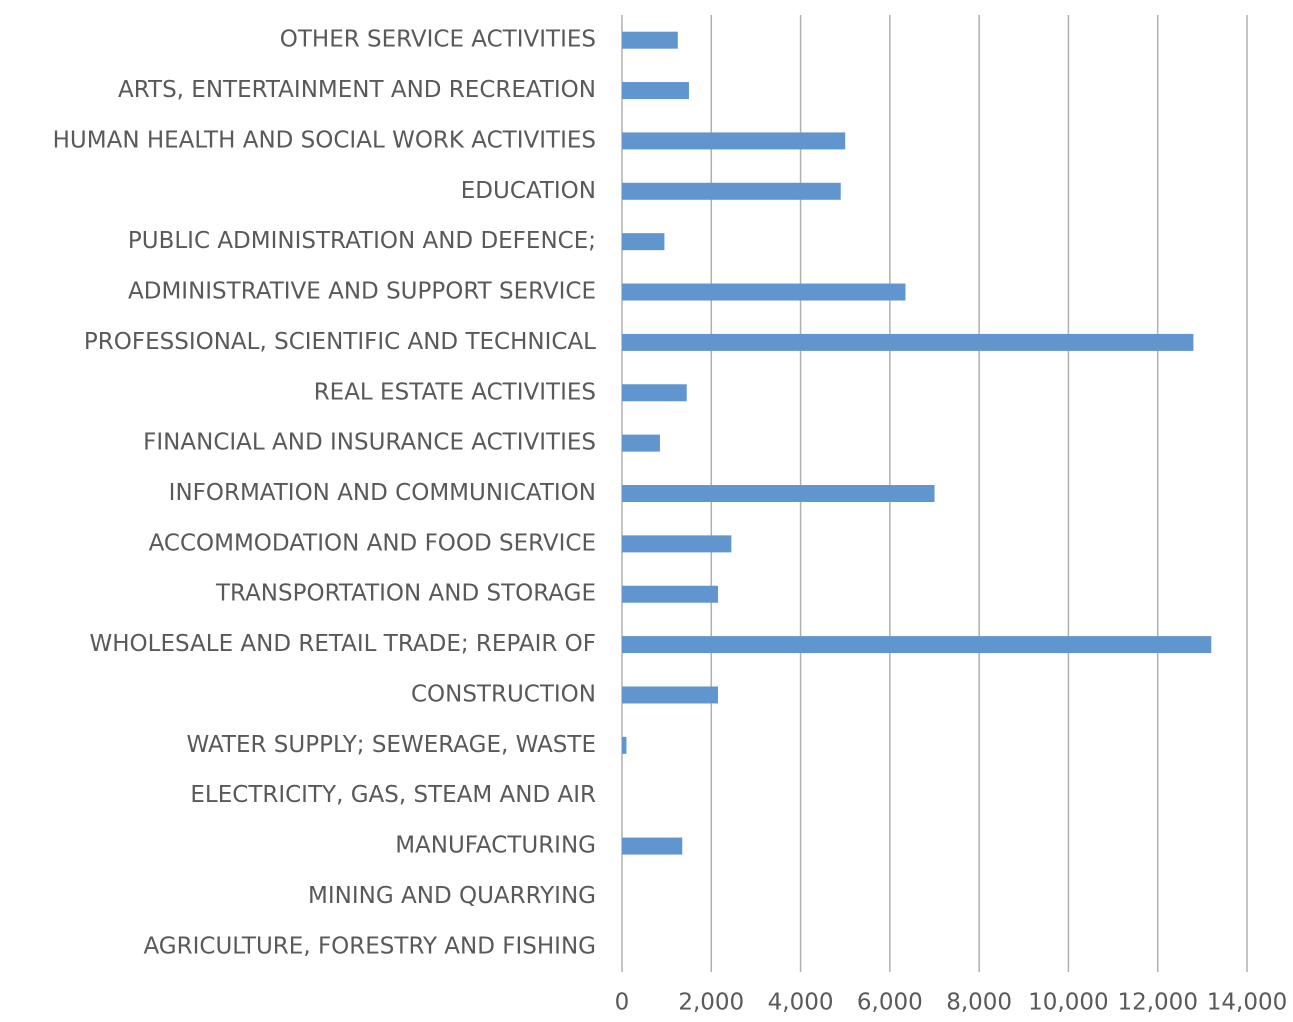 Image resolution: width=1293 pixels, height=1022 pixels. I want to click on y-tick-label: MANUFACTURING, so click(495, 846).